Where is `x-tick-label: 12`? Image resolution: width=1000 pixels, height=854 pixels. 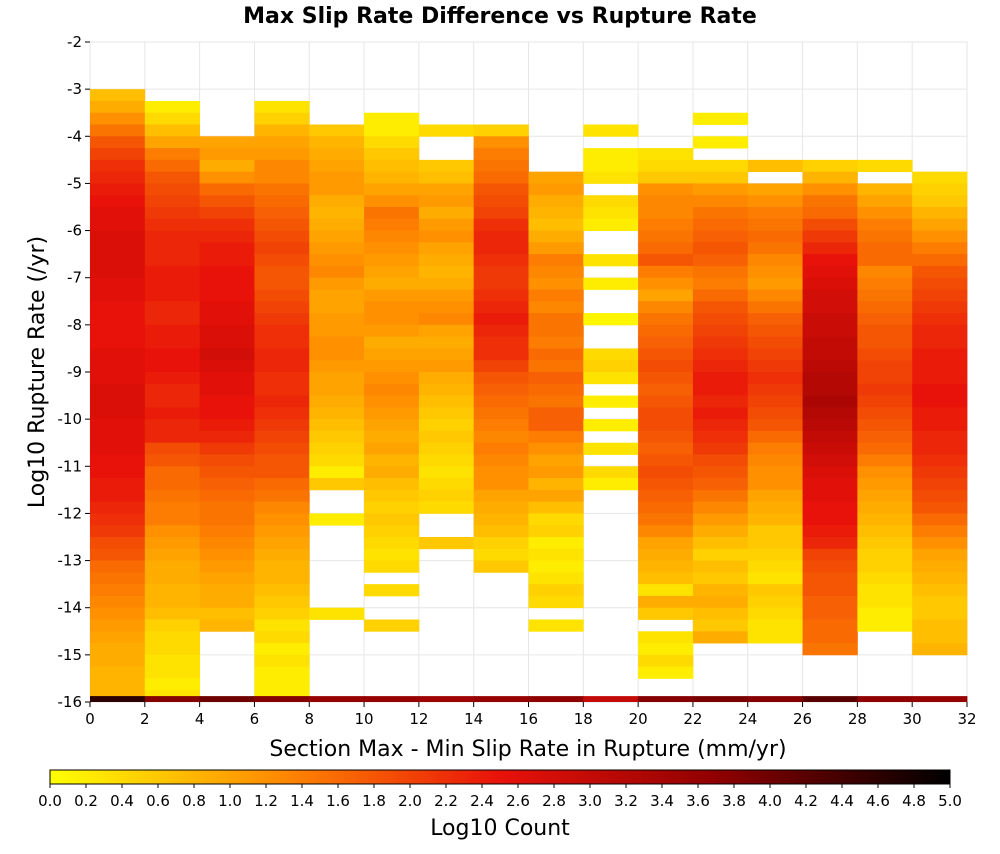 x-tick-label: 12 is located at coordinates (418, 719).